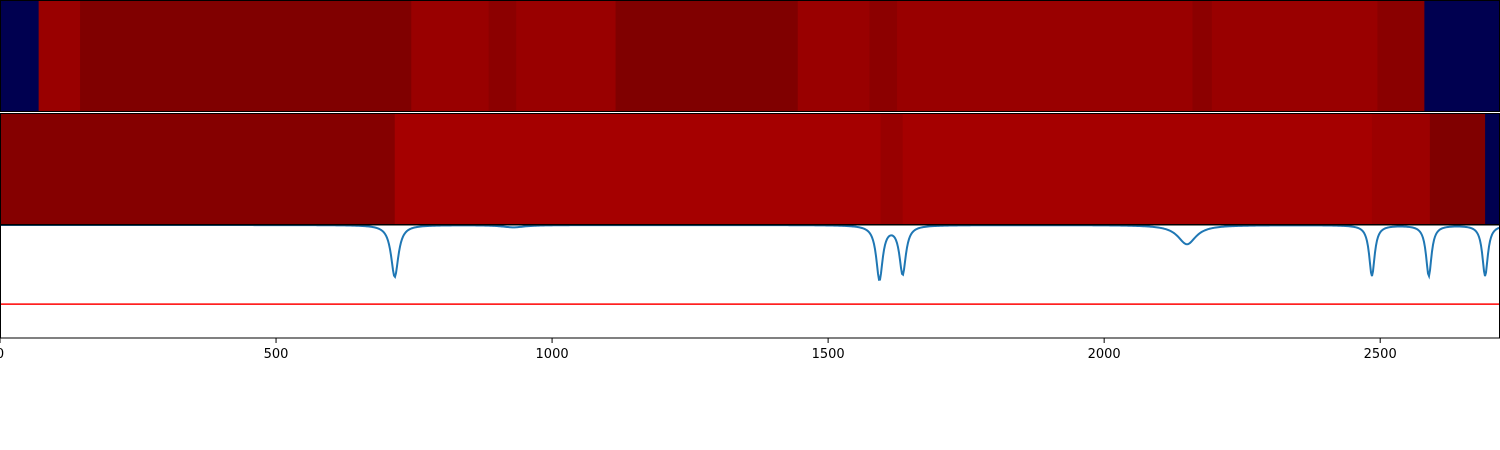 This screenshot has width=1500, height=450. What do you see at coordinates (1380, 354) in the screenshot?
I see `x-tick-label-2500: 2500` at bounding box center [1380, 354].